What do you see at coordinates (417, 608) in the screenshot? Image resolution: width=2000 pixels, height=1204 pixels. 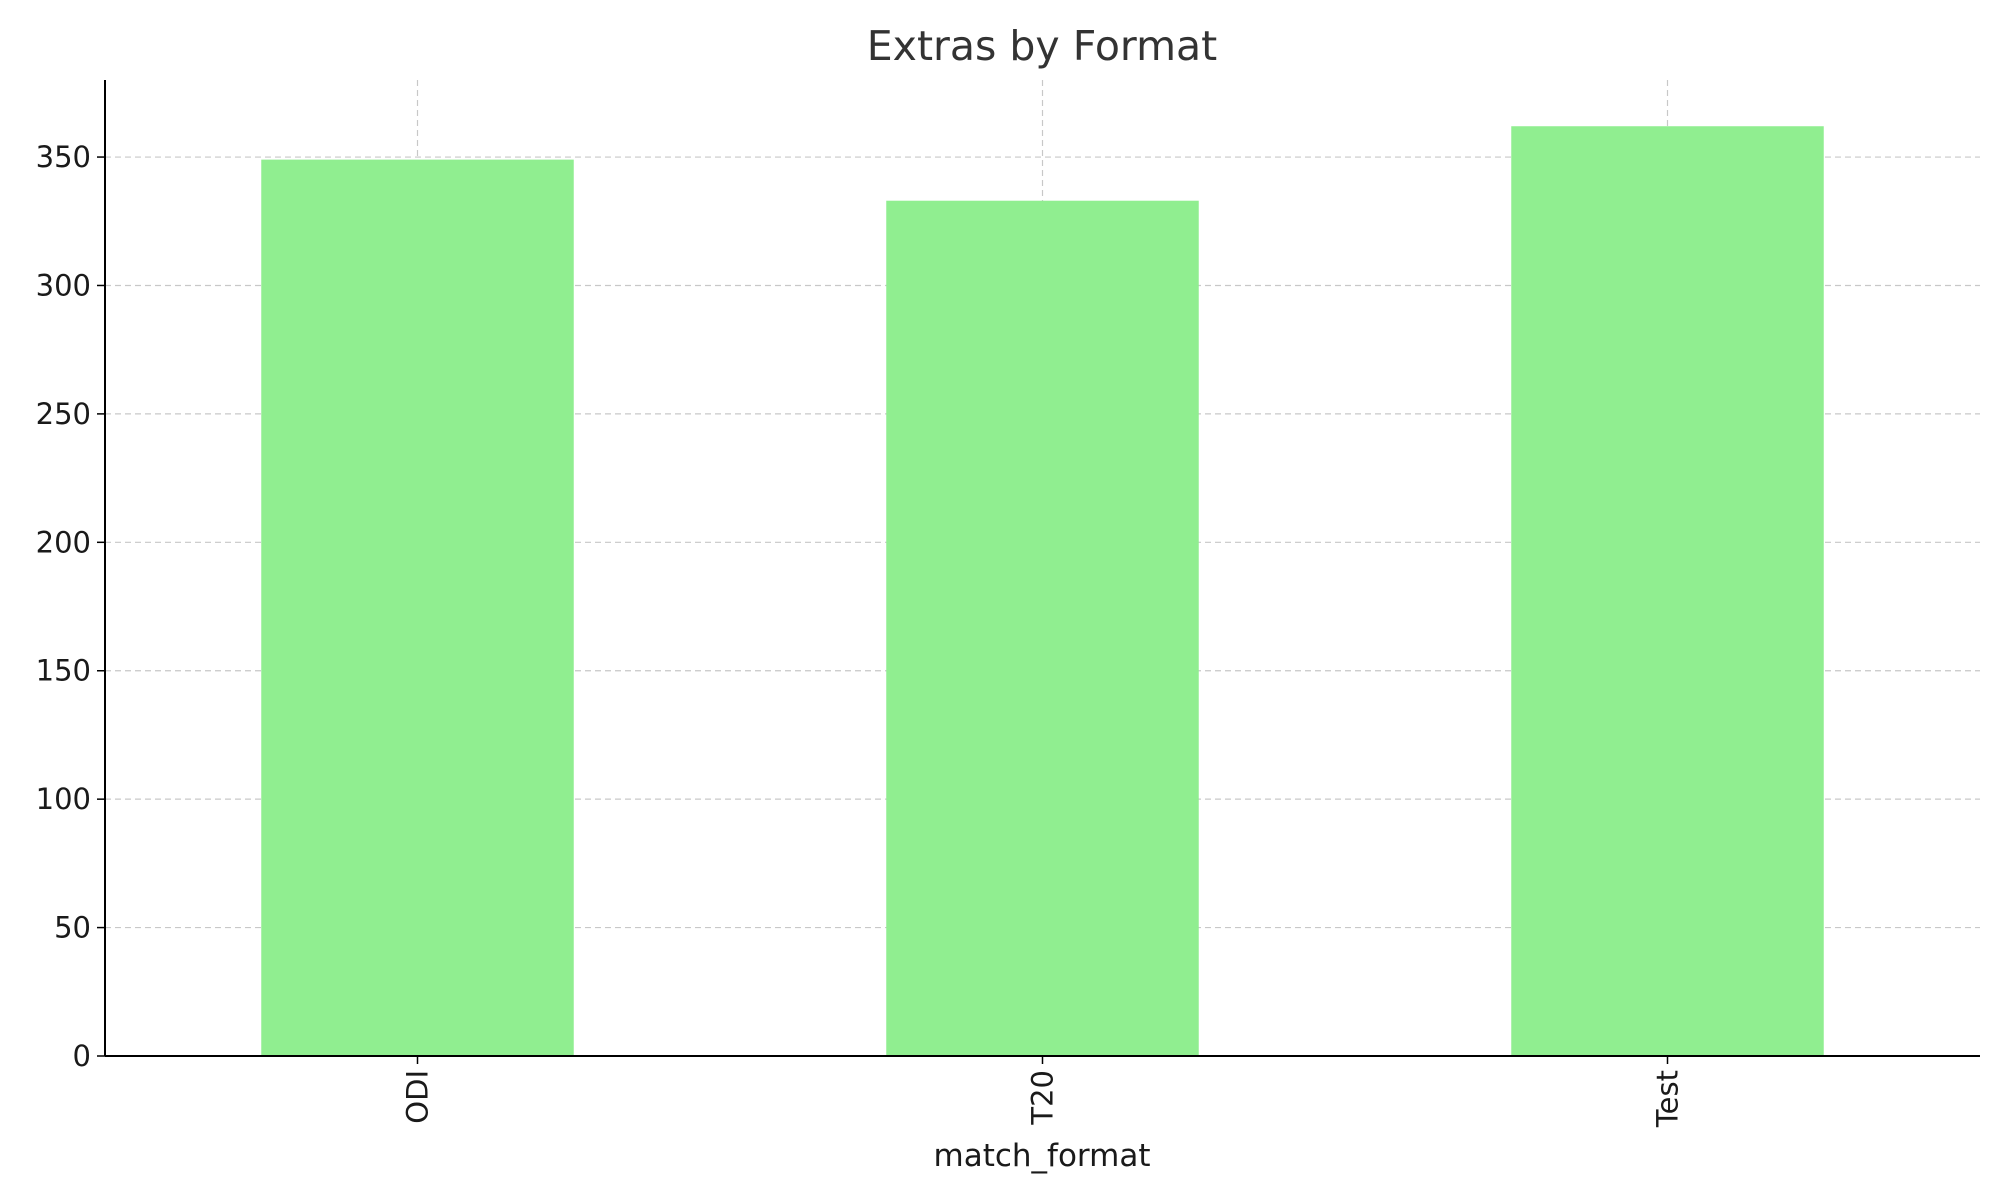 I see `bar-odi` at bounding box center [417, 608].